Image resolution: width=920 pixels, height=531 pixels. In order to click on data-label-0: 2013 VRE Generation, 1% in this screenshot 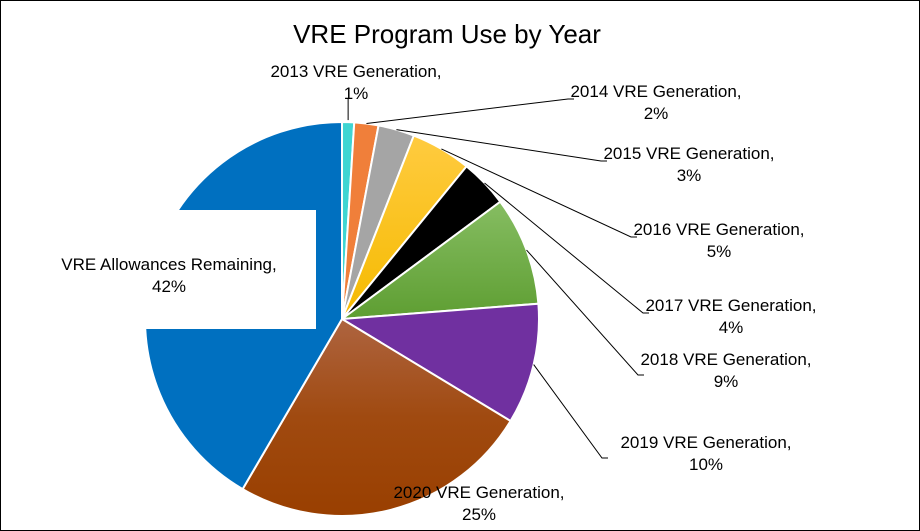, I will do `click(355, 82)`.